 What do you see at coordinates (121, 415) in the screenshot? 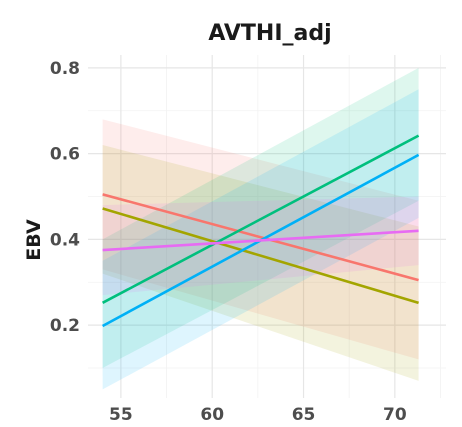
I see `x-tick-label: 55` at bounding box center [121, 415].